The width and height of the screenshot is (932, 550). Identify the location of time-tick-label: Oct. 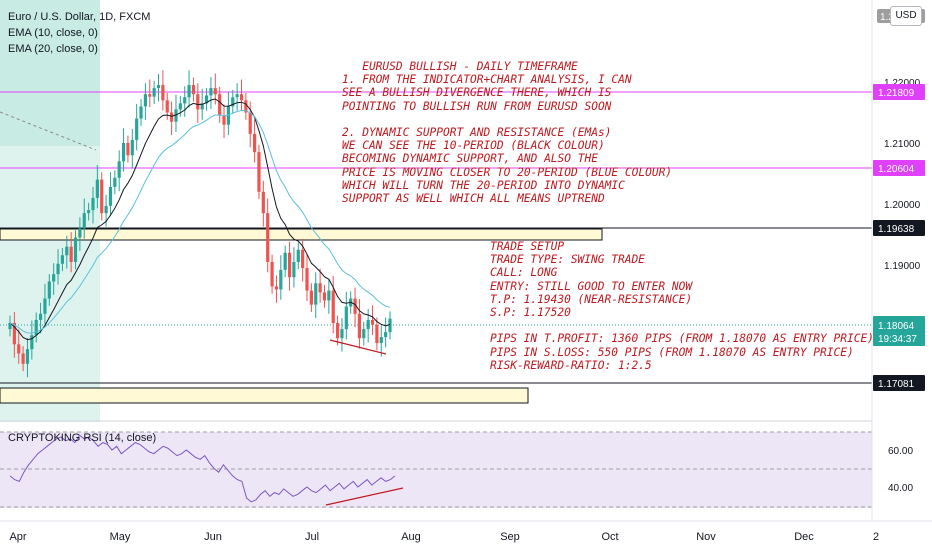
(609, 537).